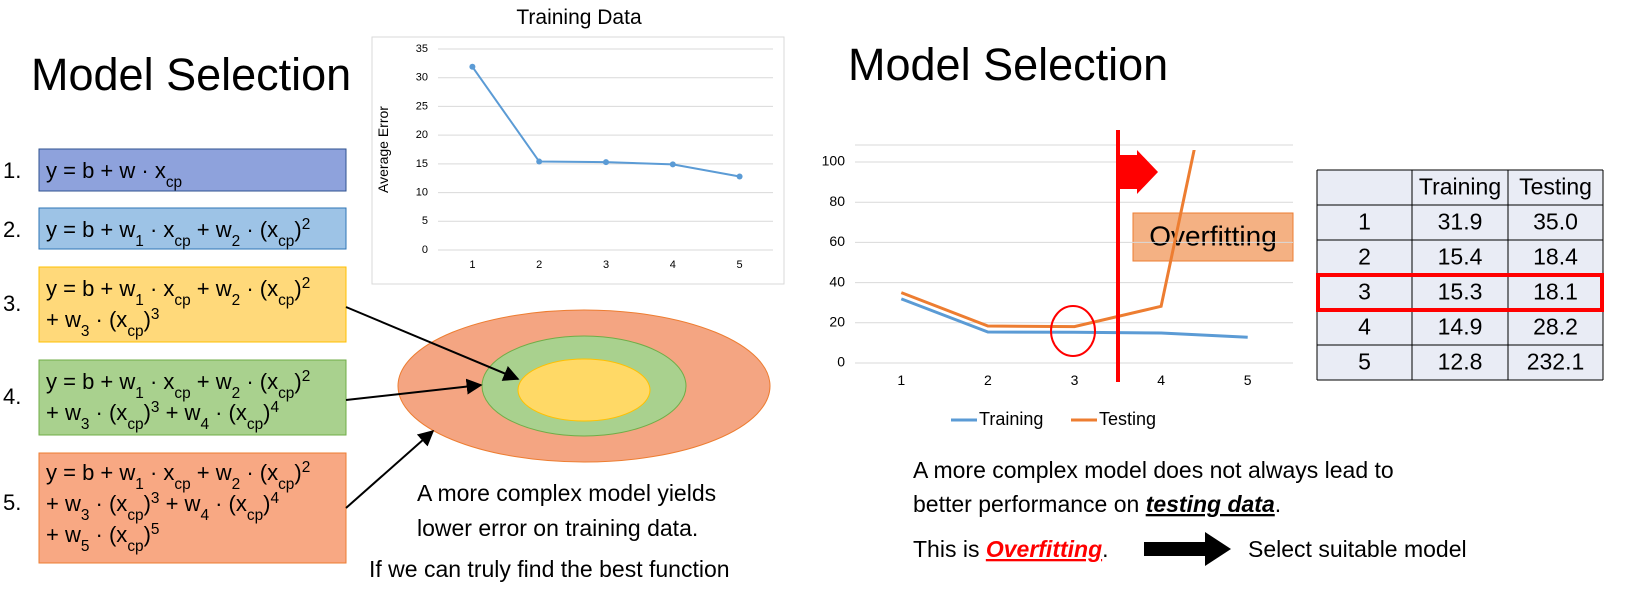  What do you see at coordinates (383, 149) in the screenshot?
I see `y-axis-label: Average Error` at bounding box center [383, 149].